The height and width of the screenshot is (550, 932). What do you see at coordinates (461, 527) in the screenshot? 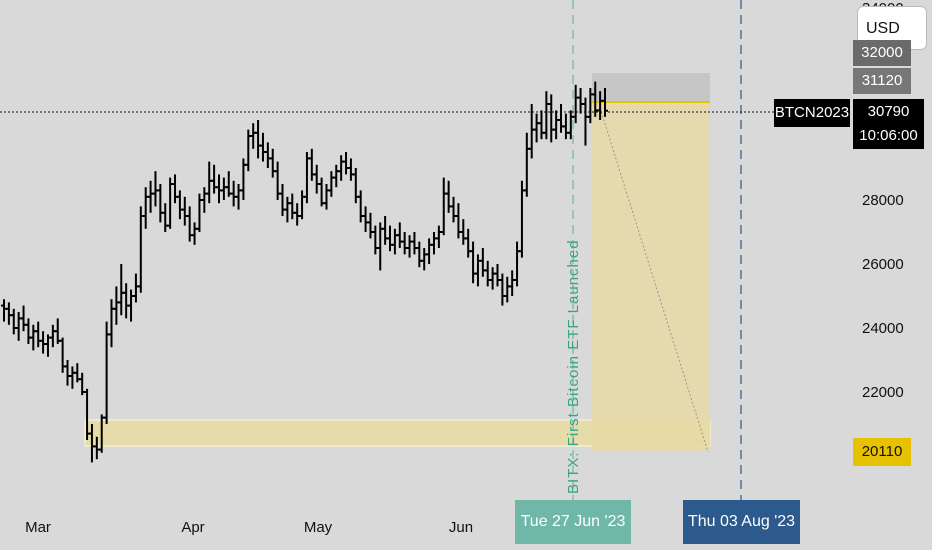
I see `x-tick-label: Jun` at bounding box center [461, 527].